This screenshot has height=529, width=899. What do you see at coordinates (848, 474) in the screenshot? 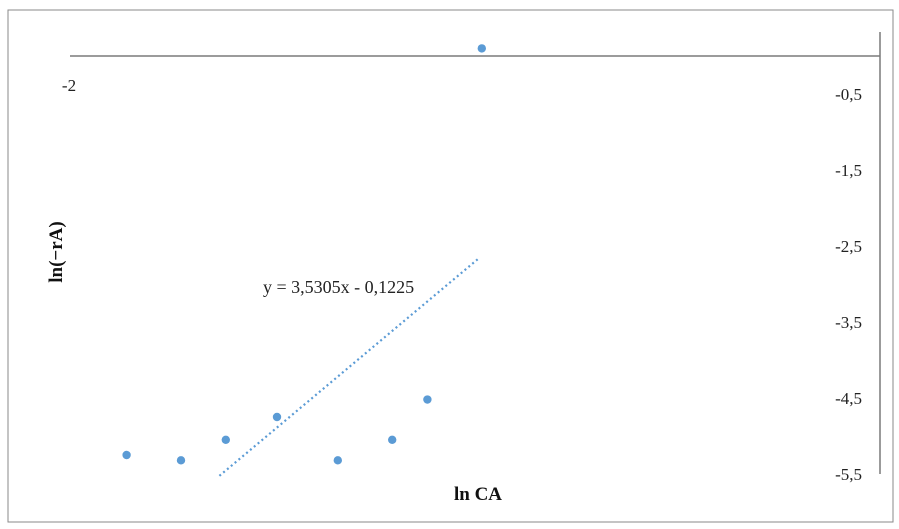
I see `y-tick-label: -5,5` at bounding box center [848, 474].